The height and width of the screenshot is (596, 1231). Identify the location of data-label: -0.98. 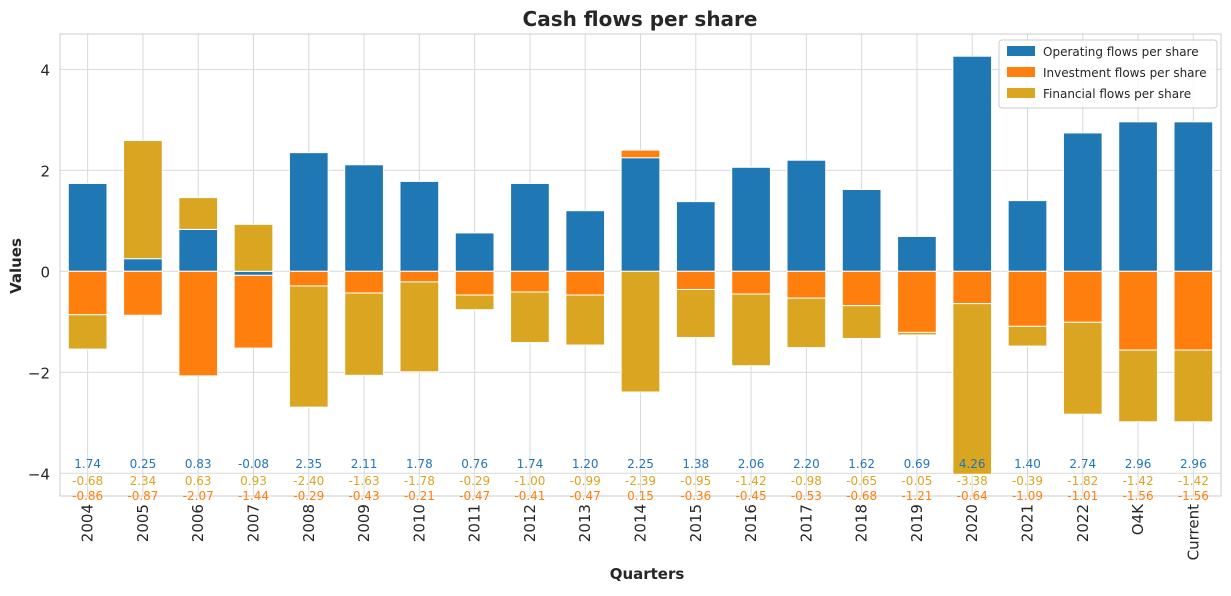
(806, 481).